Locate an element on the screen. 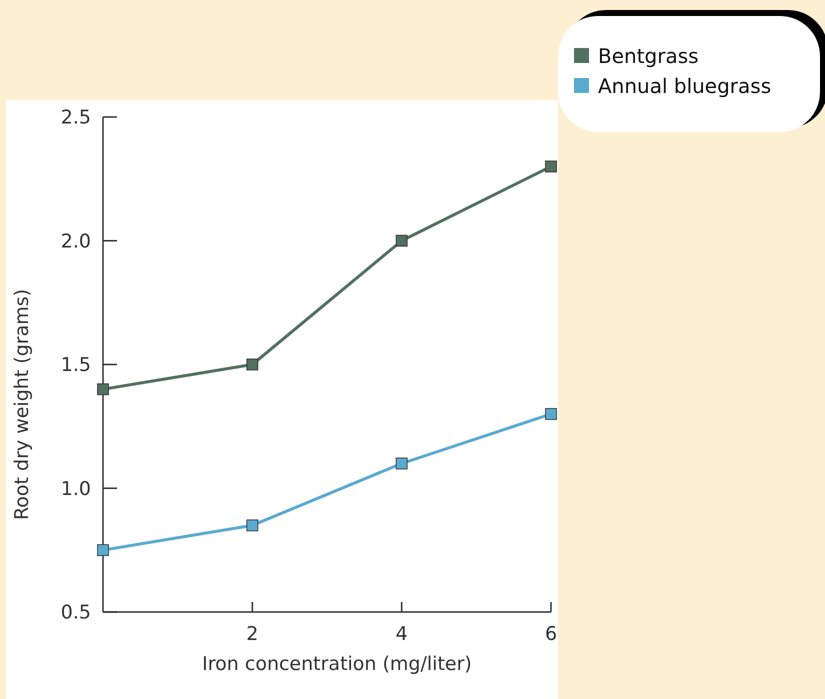  y-tick-label: 1.0 is located at coordinates (75, 489).